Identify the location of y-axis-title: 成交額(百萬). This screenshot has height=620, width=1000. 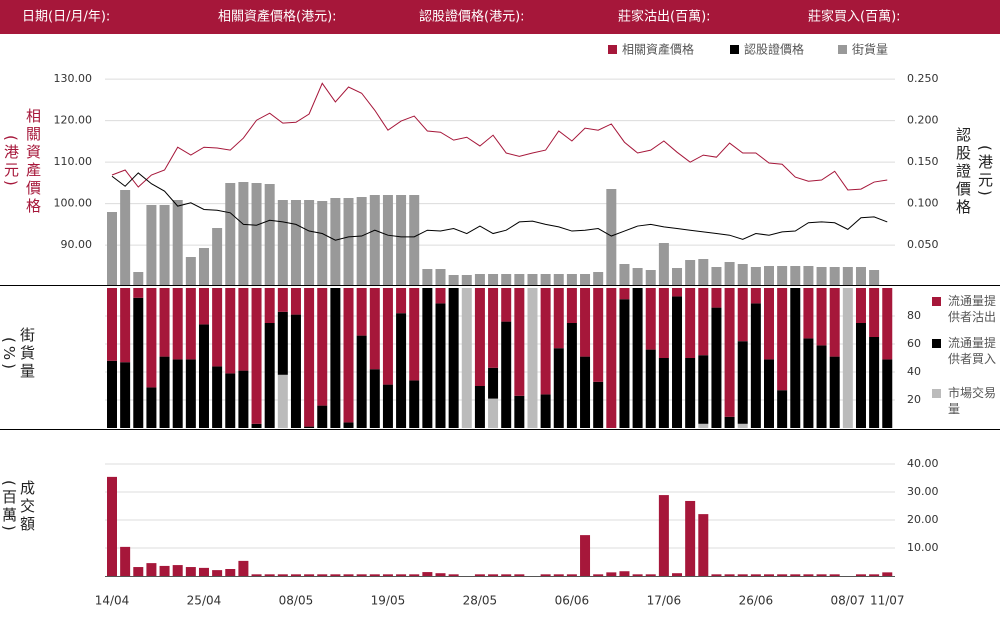
(18, 507).